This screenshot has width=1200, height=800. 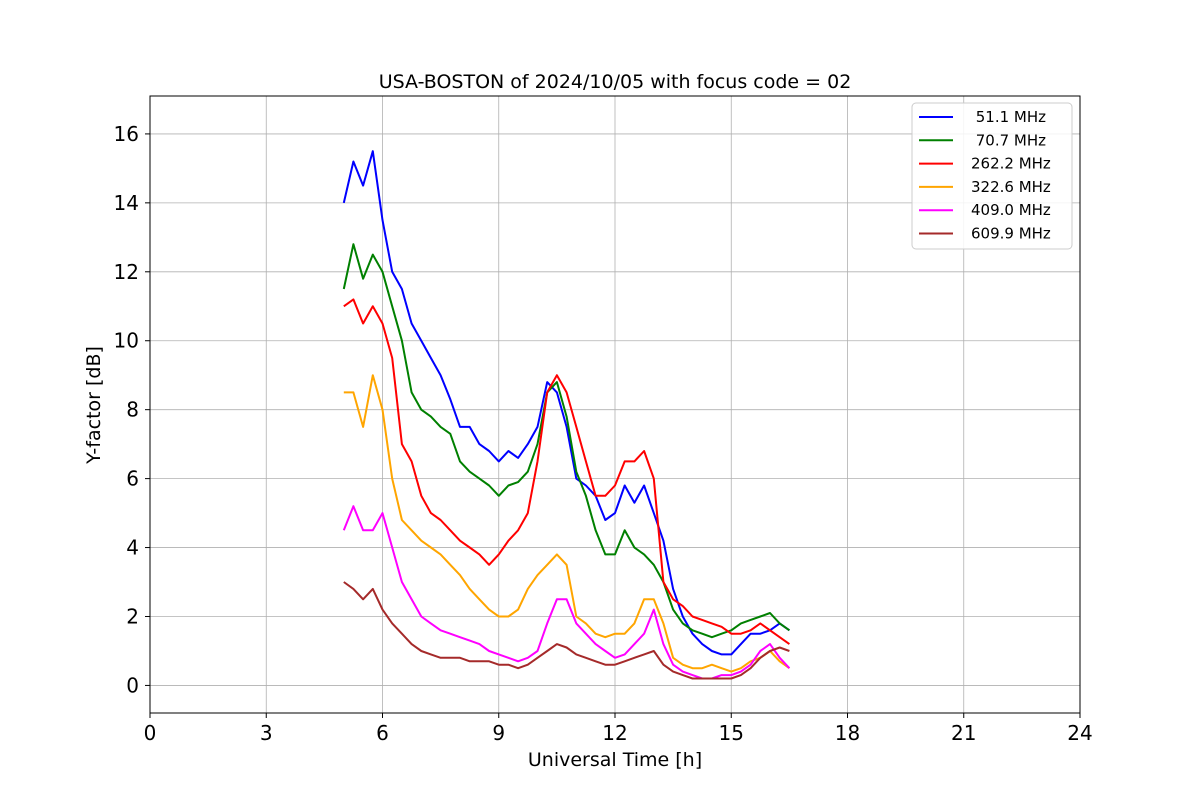 What do you see at coordinates (1011, 164) in the screenshot?
I see `legend-label: 262.2 MHz` at bounding box center [1011, 164].